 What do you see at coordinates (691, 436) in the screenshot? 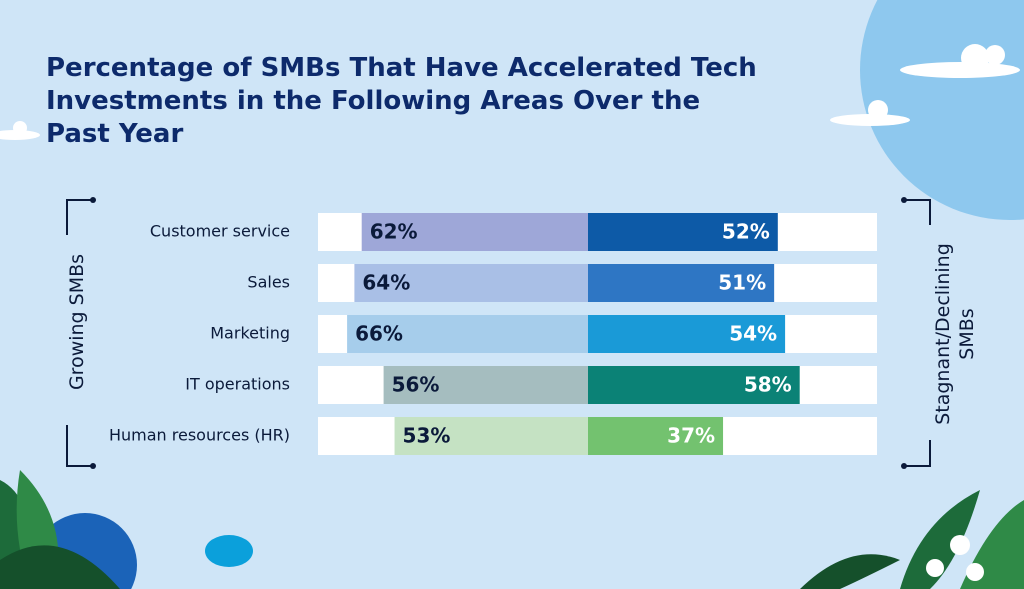
I see `value-label: 37%` at bounding box center [691, 436].